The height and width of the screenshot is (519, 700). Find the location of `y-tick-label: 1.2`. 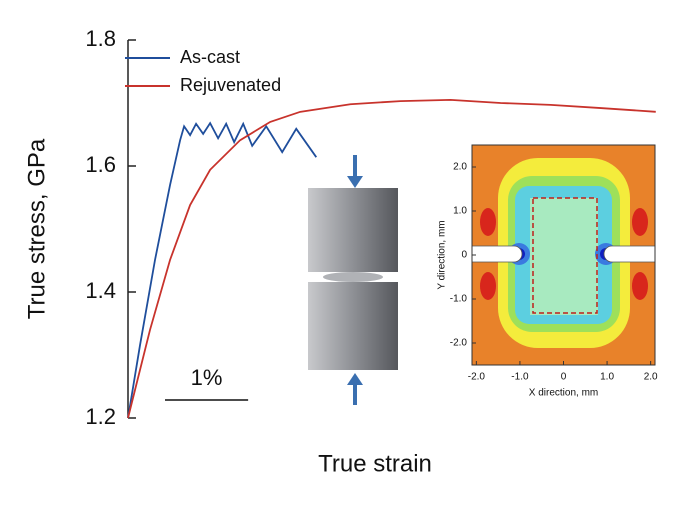

y-tick-label: 1.2 is located at coordinates (100, 416).